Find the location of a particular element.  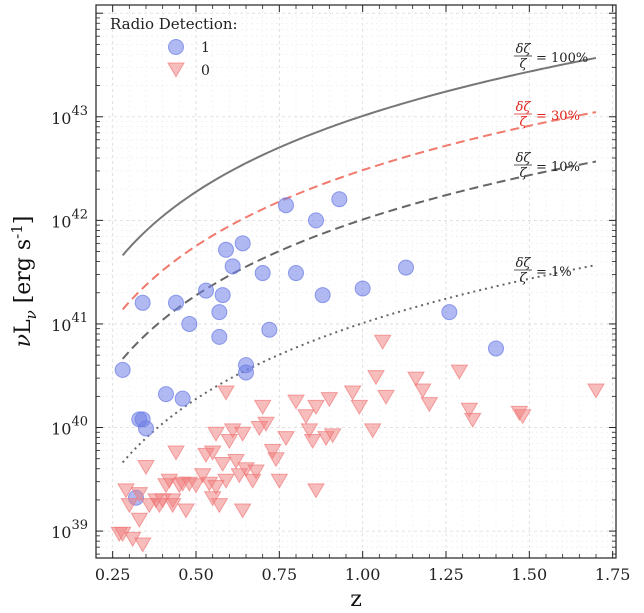

x-axis-label: z is located at coordinates (356, 599).